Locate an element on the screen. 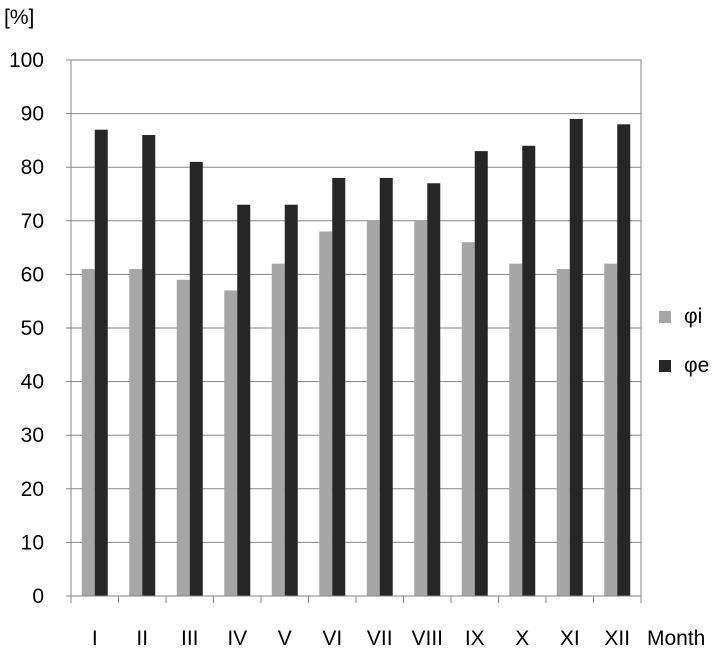 The image size is (725, 657). x-tick-label-VI: VI is located at coordinates (332, 638).